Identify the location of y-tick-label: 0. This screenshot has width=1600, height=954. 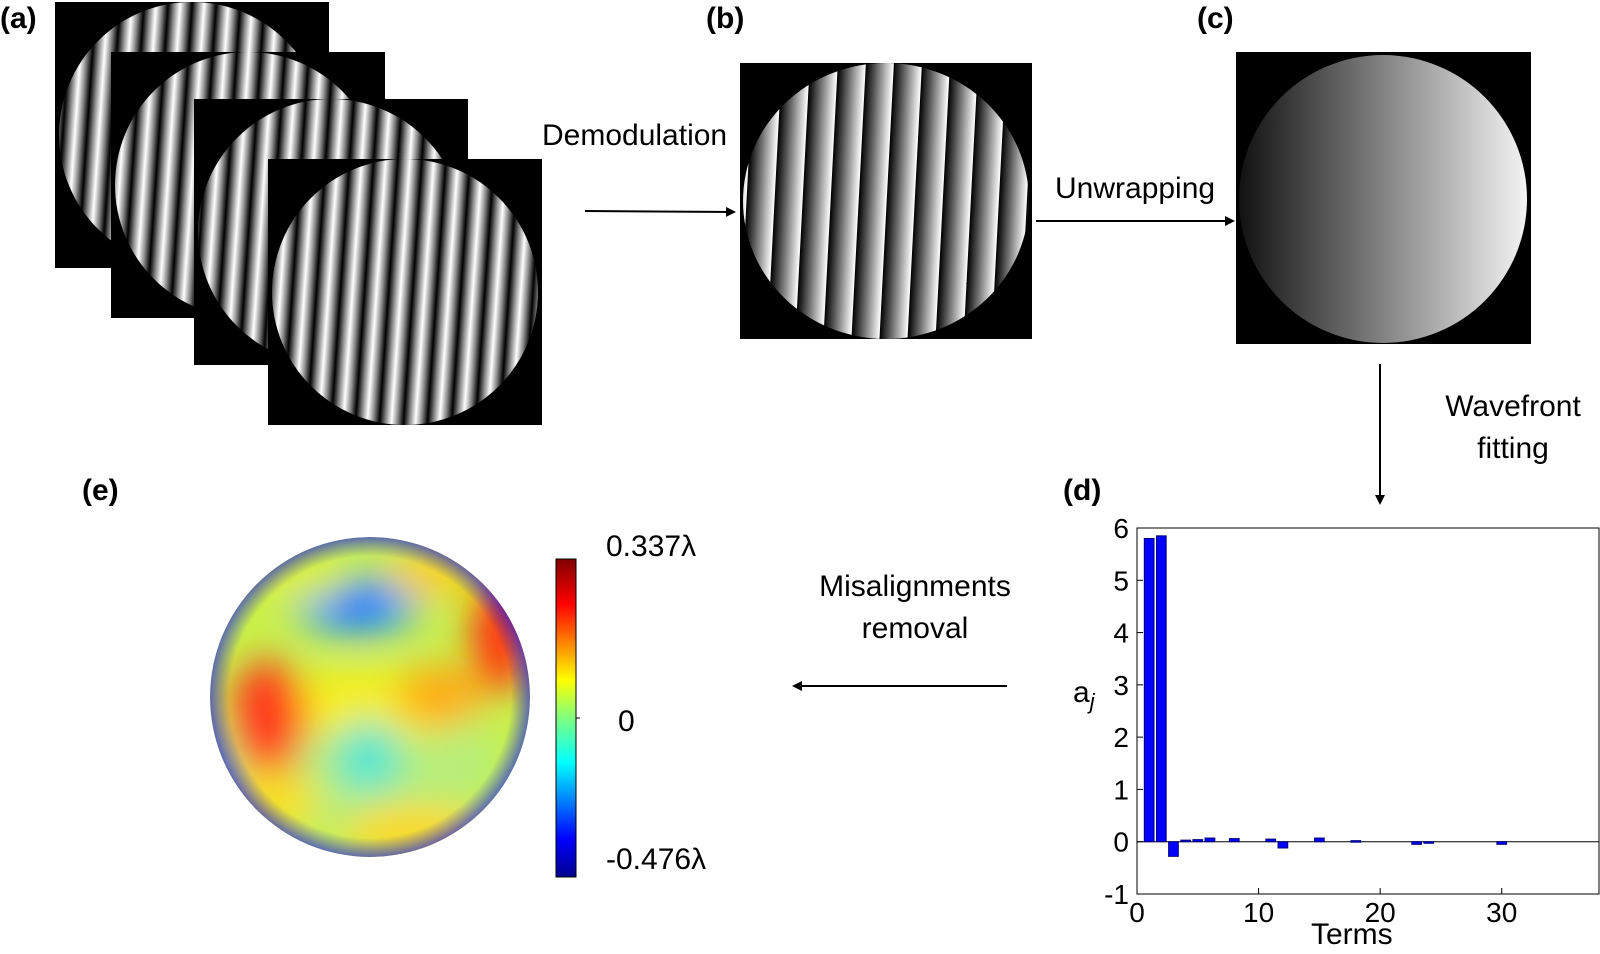
(1121, 842).